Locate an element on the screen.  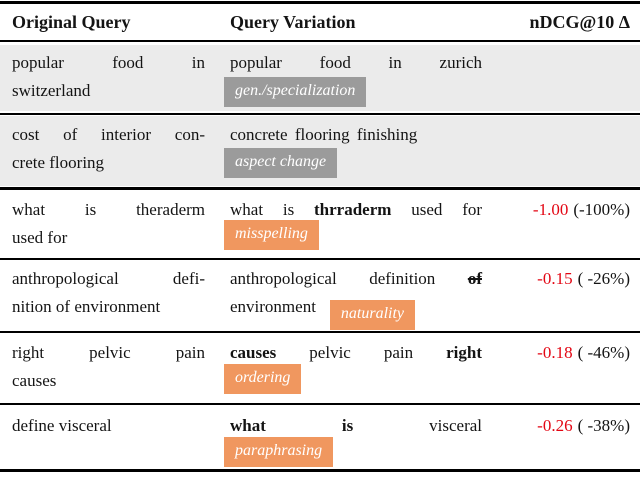
row-1-variation-line-1: popular food in zurich is located at coordinates (356, 62).